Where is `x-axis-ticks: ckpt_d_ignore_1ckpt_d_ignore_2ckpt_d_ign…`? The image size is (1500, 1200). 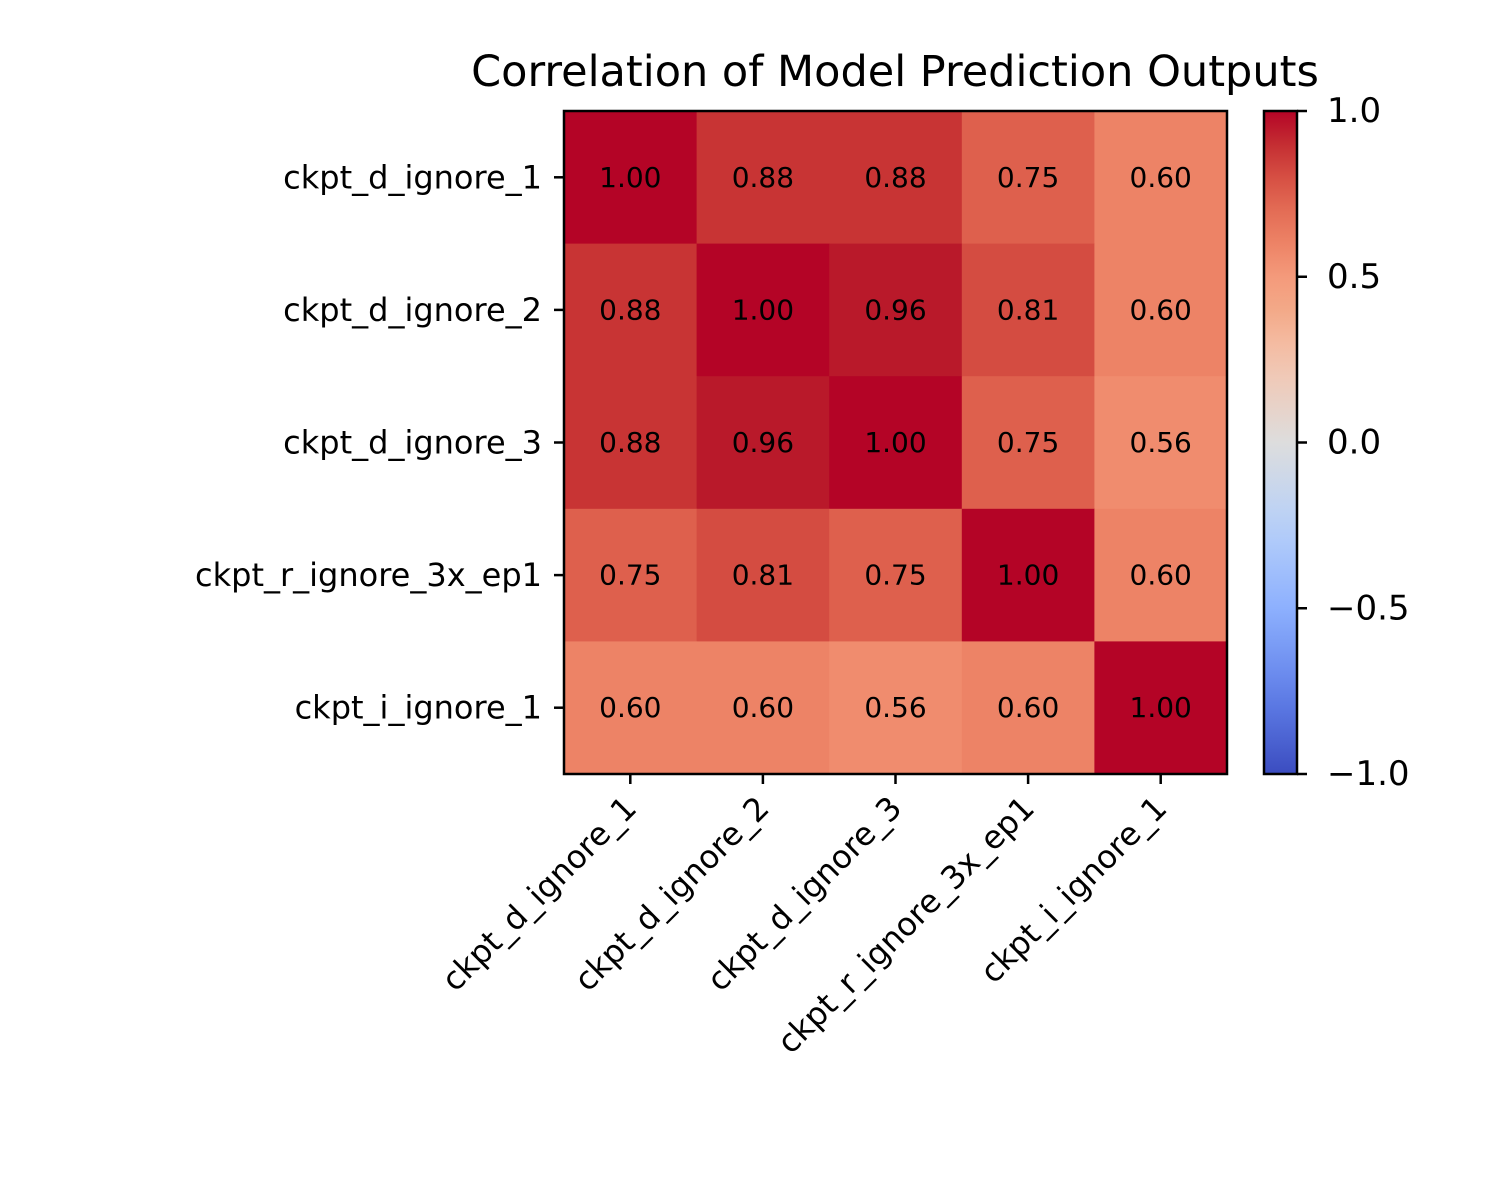 x-axis-ticks: ckpt_d_ignore_1ckpt_d_ignore_2ckpt_d_ign… is located at coordinates (804, 917).